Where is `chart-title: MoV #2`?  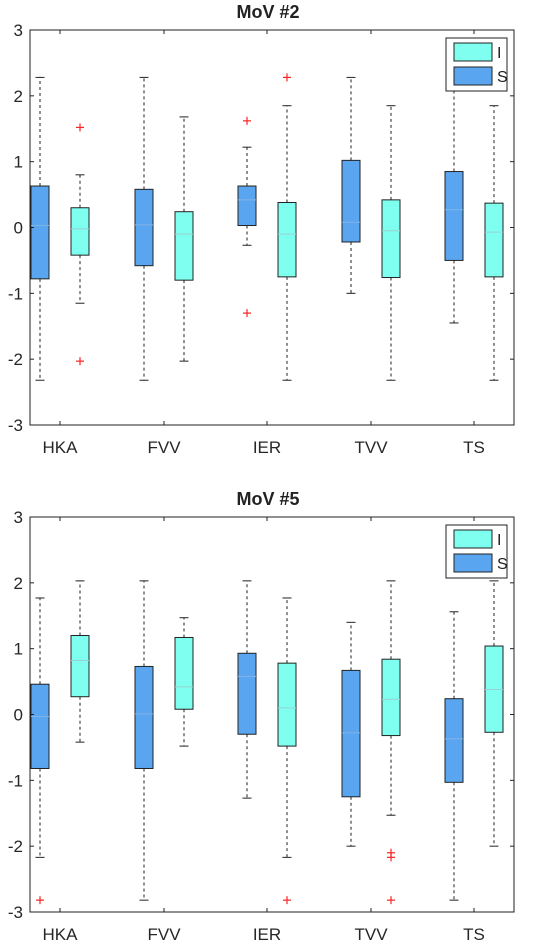 chart-title: MoV #2 is located at coordinates (267, 12).